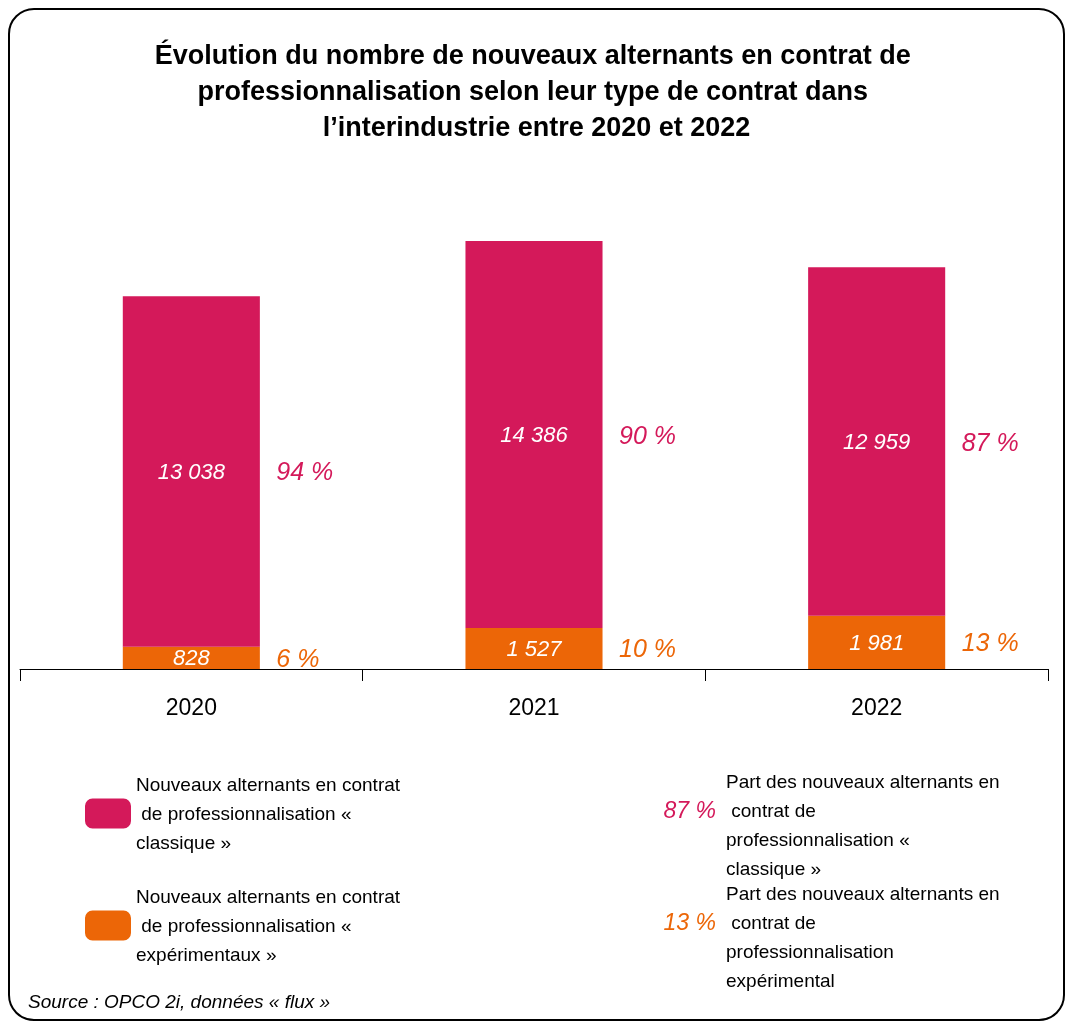 The height and width of the screenshot is (1029, 1073). Describe the element at coordinates (863, 825) in the screenshot. I see `text: Part des nouveaux alternants en contrat de professionnalisation « classique »` at that location.